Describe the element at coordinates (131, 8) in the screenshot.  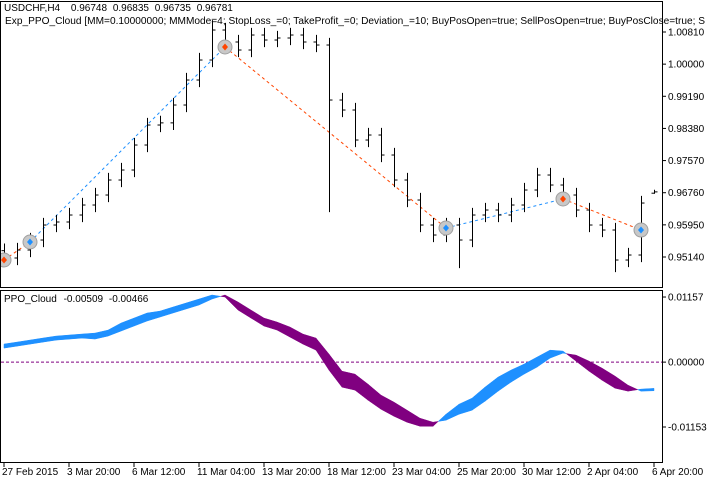
I see `quote-high: 0.96835` at that location.